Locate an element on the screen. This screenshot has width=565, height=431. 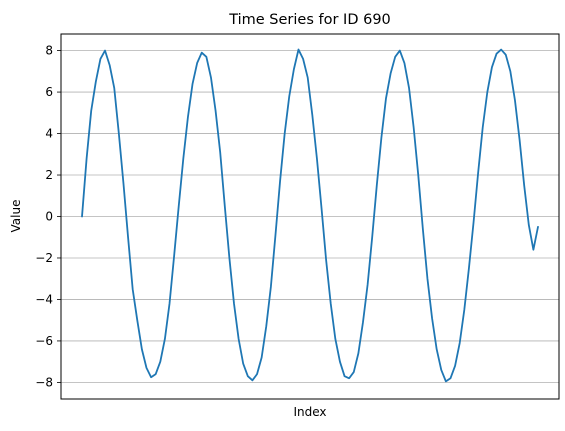
chart-title: Time Series for ID 690 is located at coordinates (309, 20).